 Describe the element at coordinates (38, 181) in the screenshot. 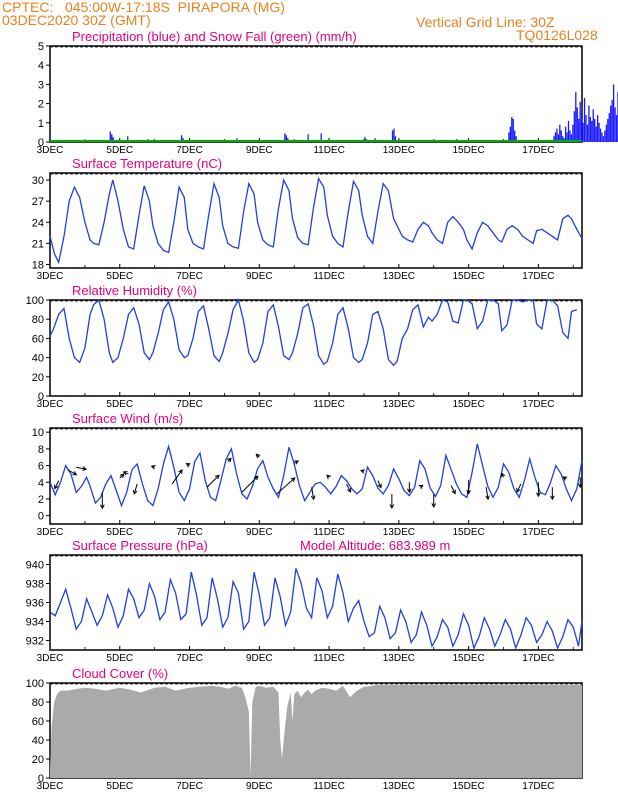

I see `temperature-ytick-label: 30` at that location.